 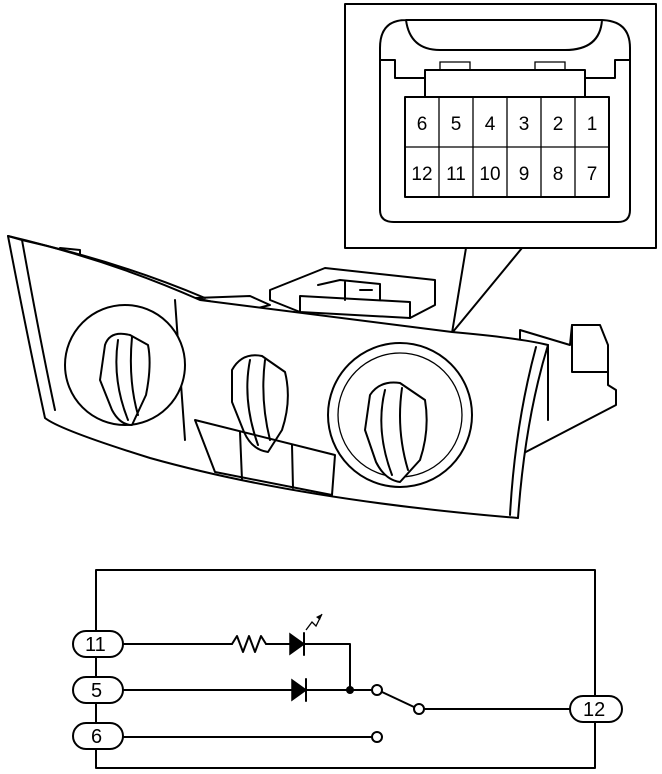 What do you see at coordinates (421, 174) in the screenshot?
I see `pin-label: 12` at bounding box center [421, 174].